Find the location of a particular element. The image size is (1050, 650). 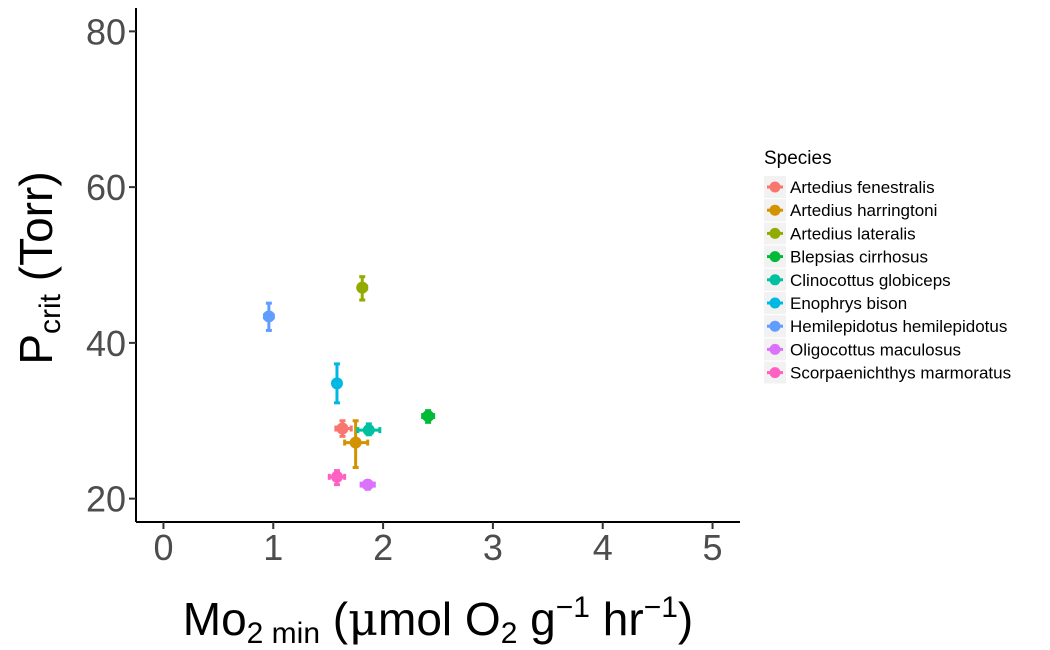

legend-item: Enophrys bison is located at coordinates (835, 303).